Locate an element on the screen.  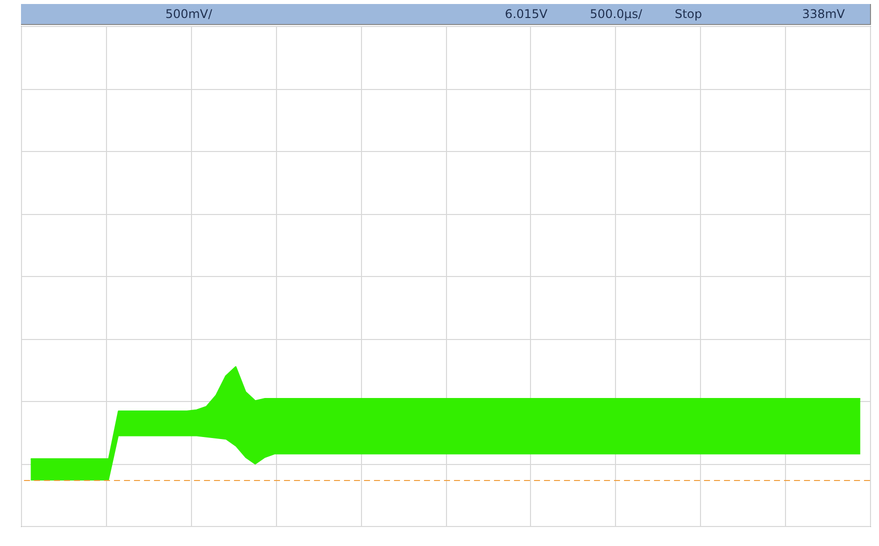
text: 500.0µs/ is located at coordinates (617, 14).